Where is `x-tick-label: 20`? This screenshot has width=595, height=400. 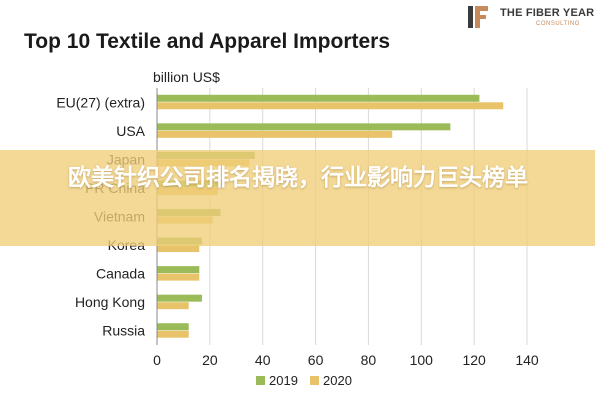 x-tick-label: 20 is located at coordinates (210, 360).